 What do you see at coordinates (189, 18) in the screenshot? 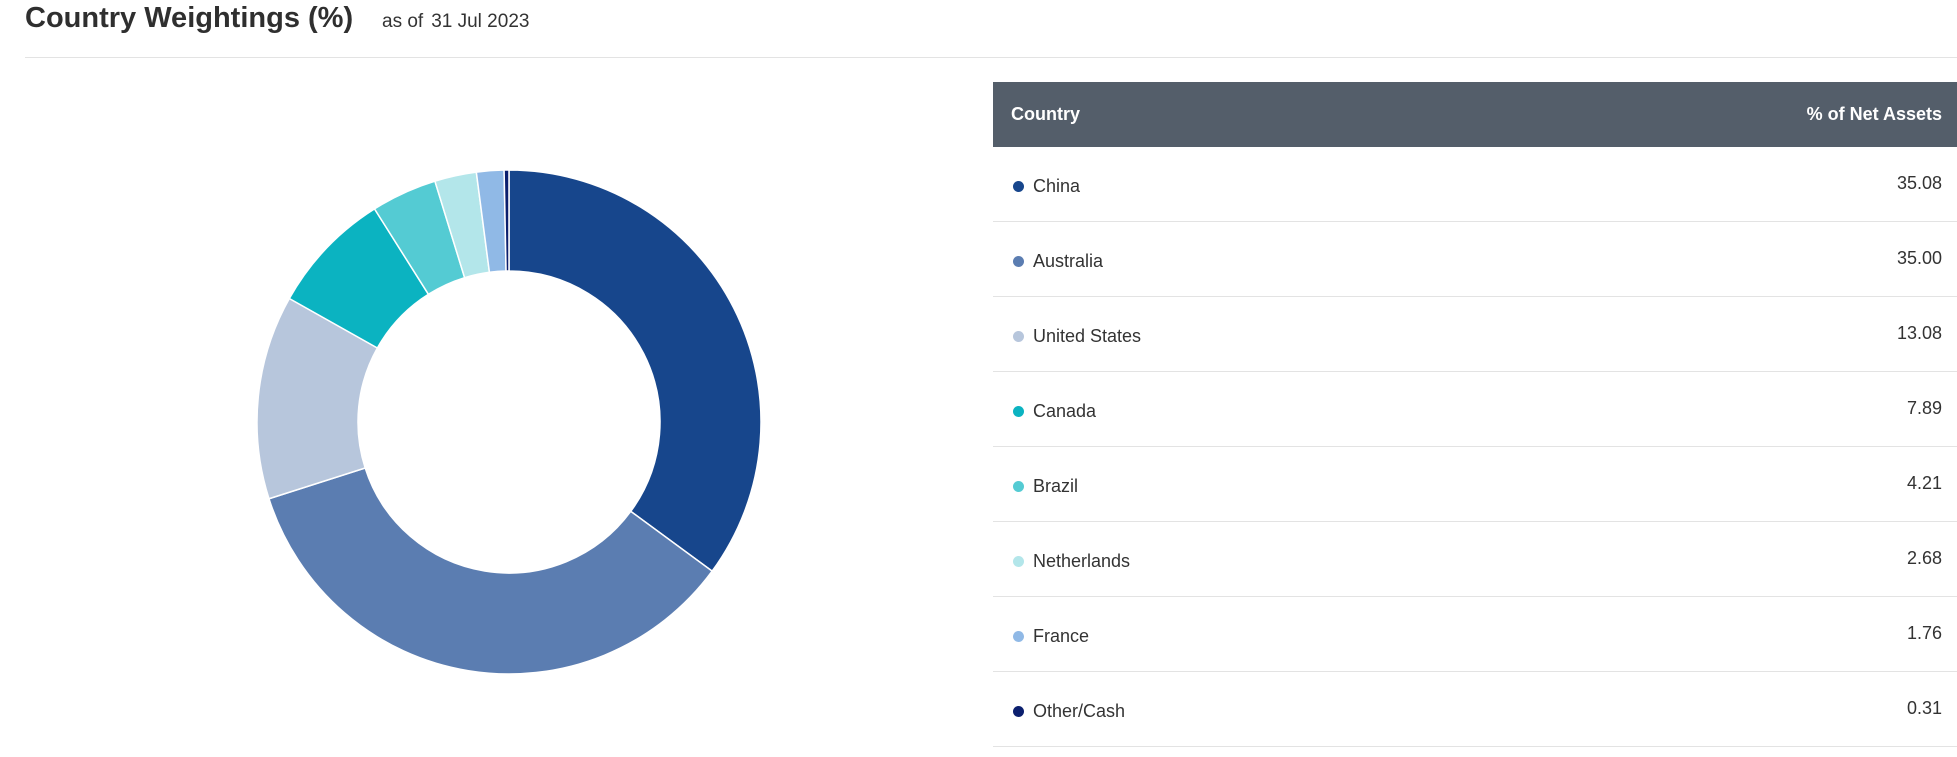
I see `page-title: Country Weightings (%)` at bounding box center [189, 18].